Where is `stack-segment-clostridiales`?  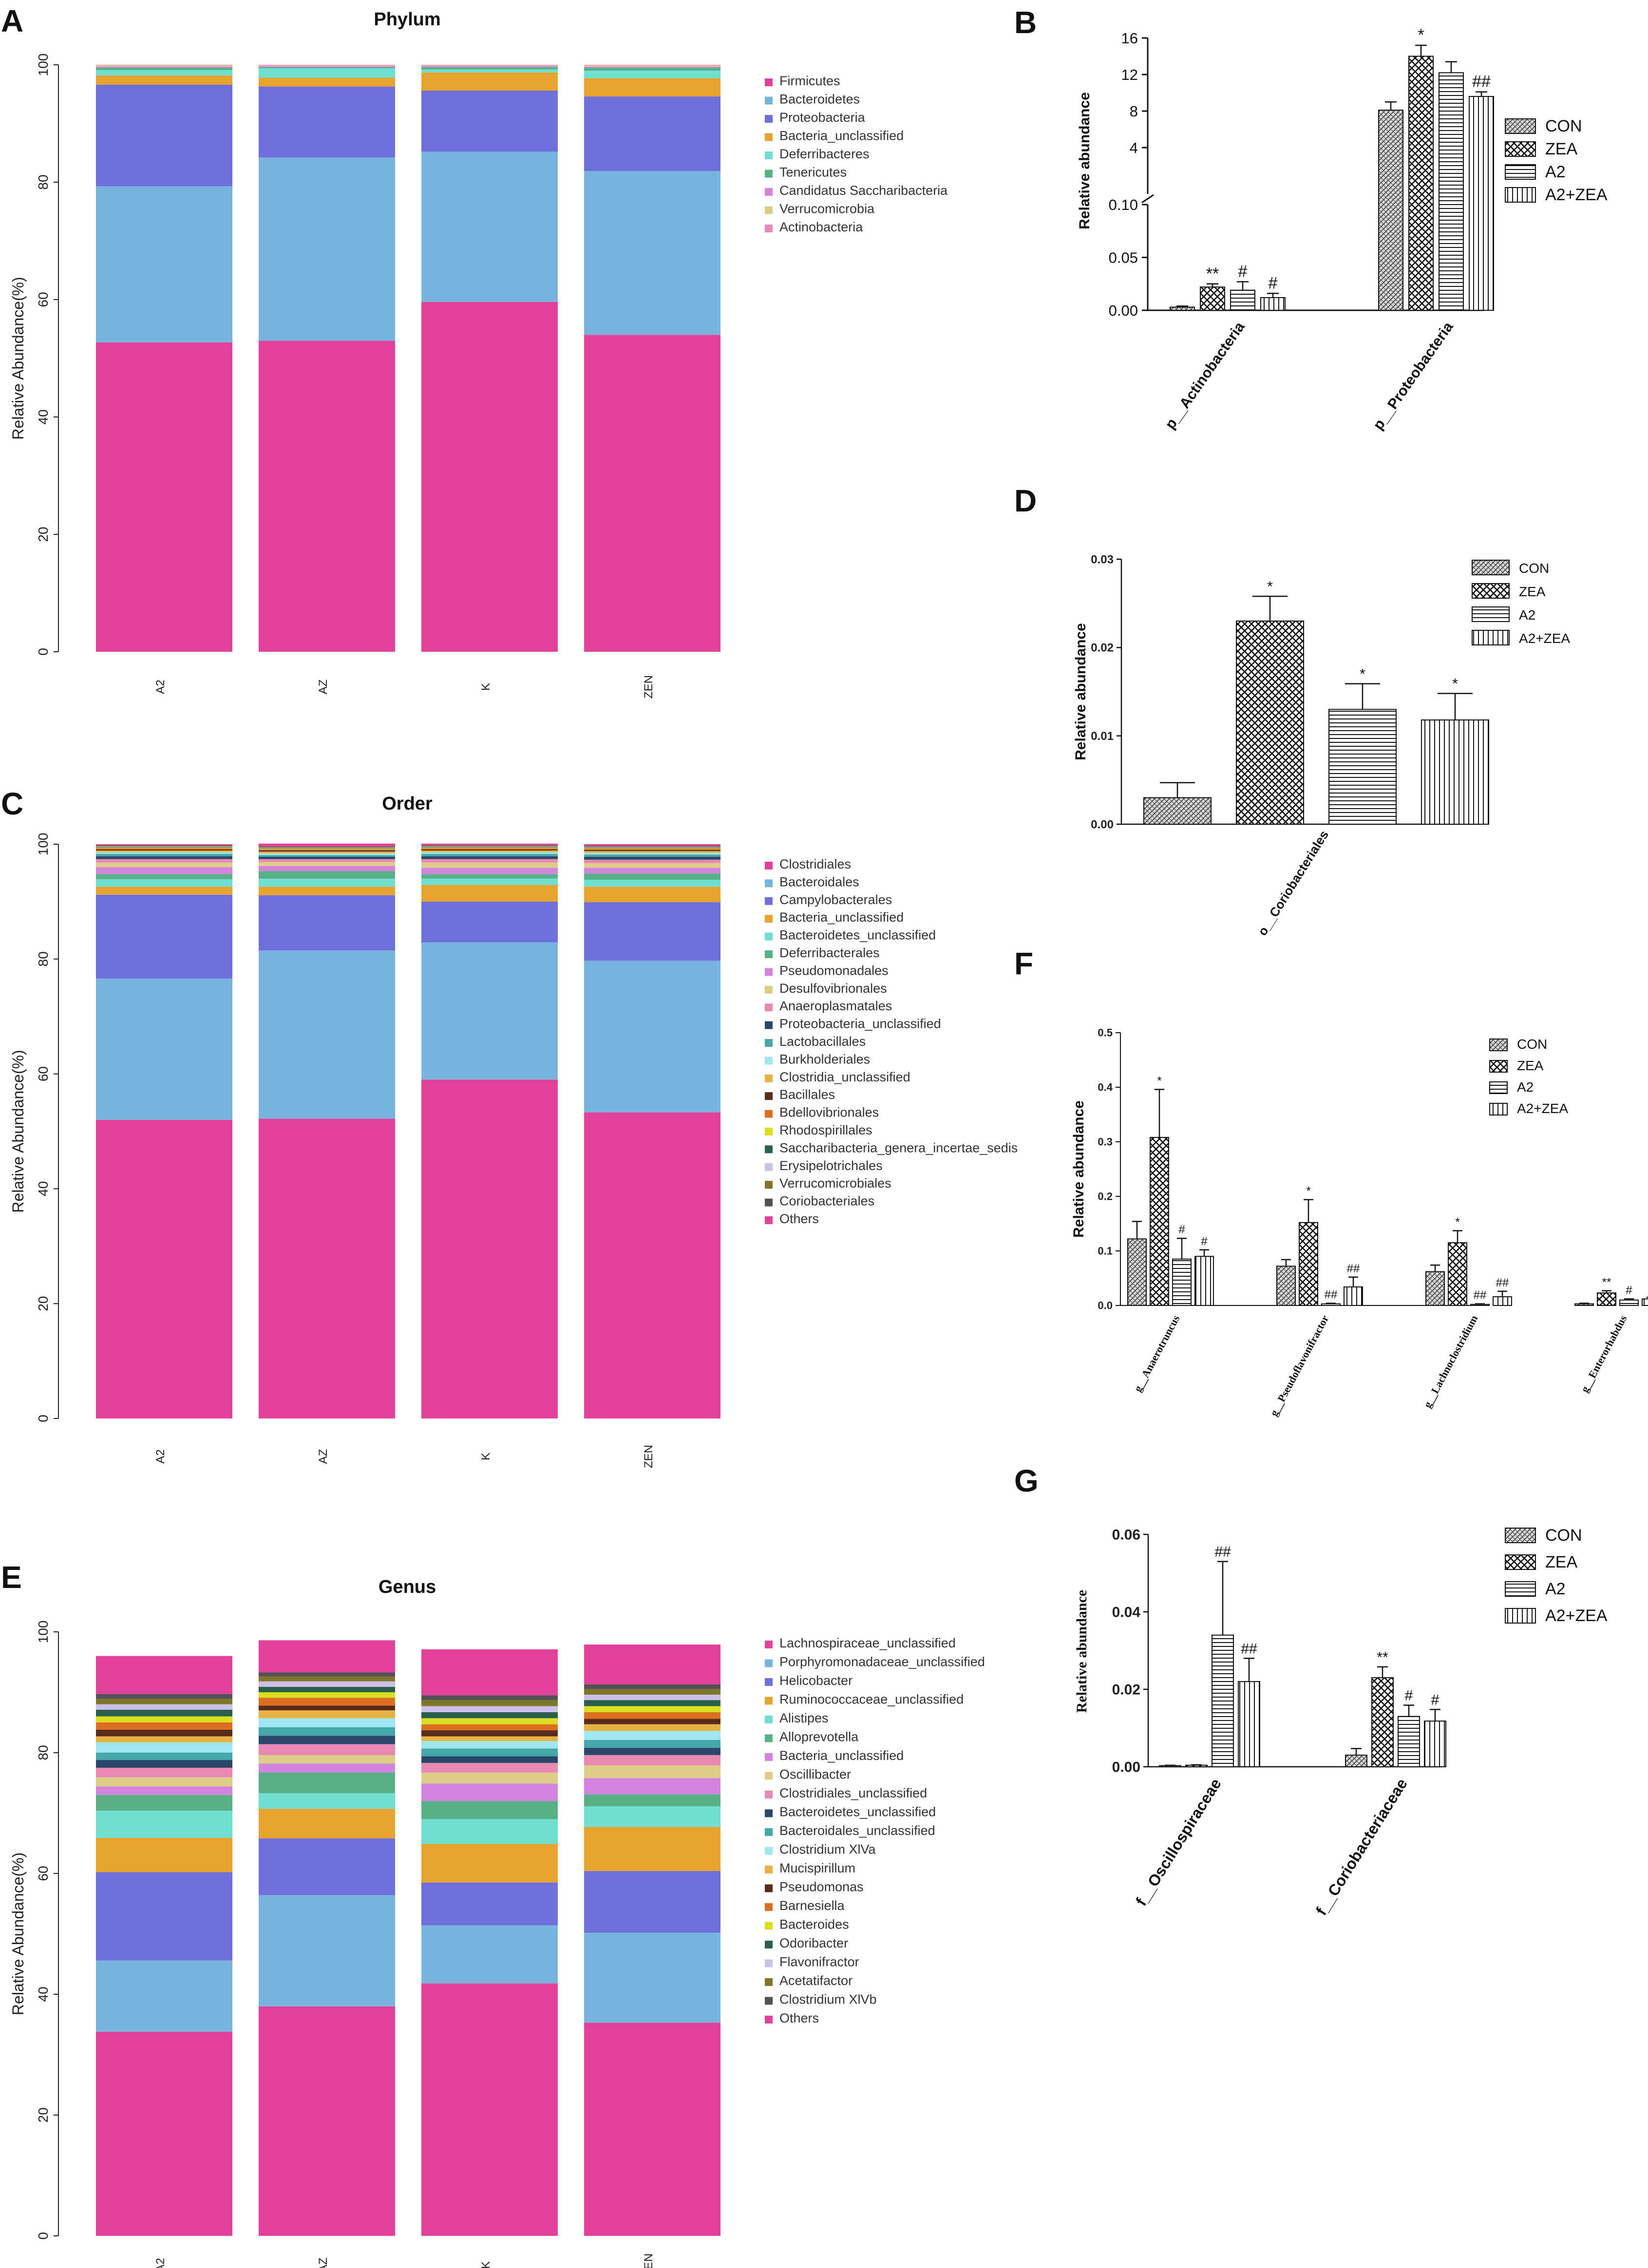 stack-segment-clostridiales is located at coordinates (652, 1265).